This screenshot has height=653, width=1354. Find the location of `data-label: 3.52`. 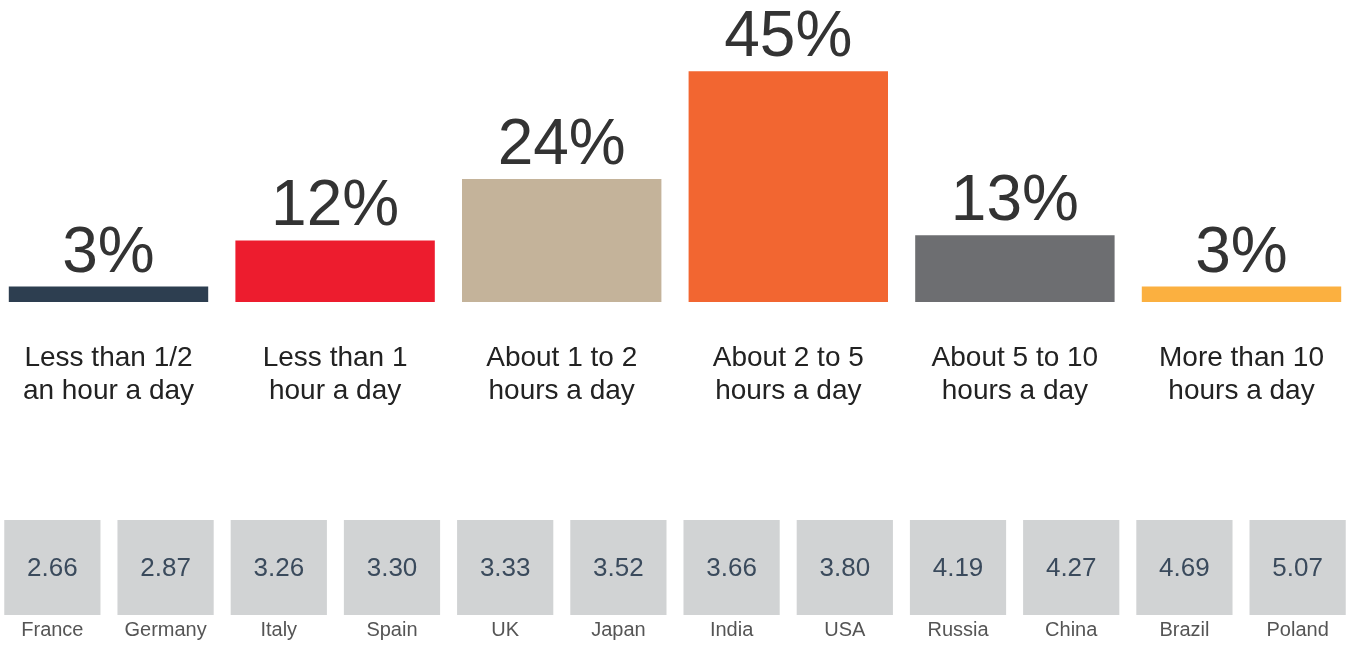

data-label: 3.52 is located at coordinates (618, 566).